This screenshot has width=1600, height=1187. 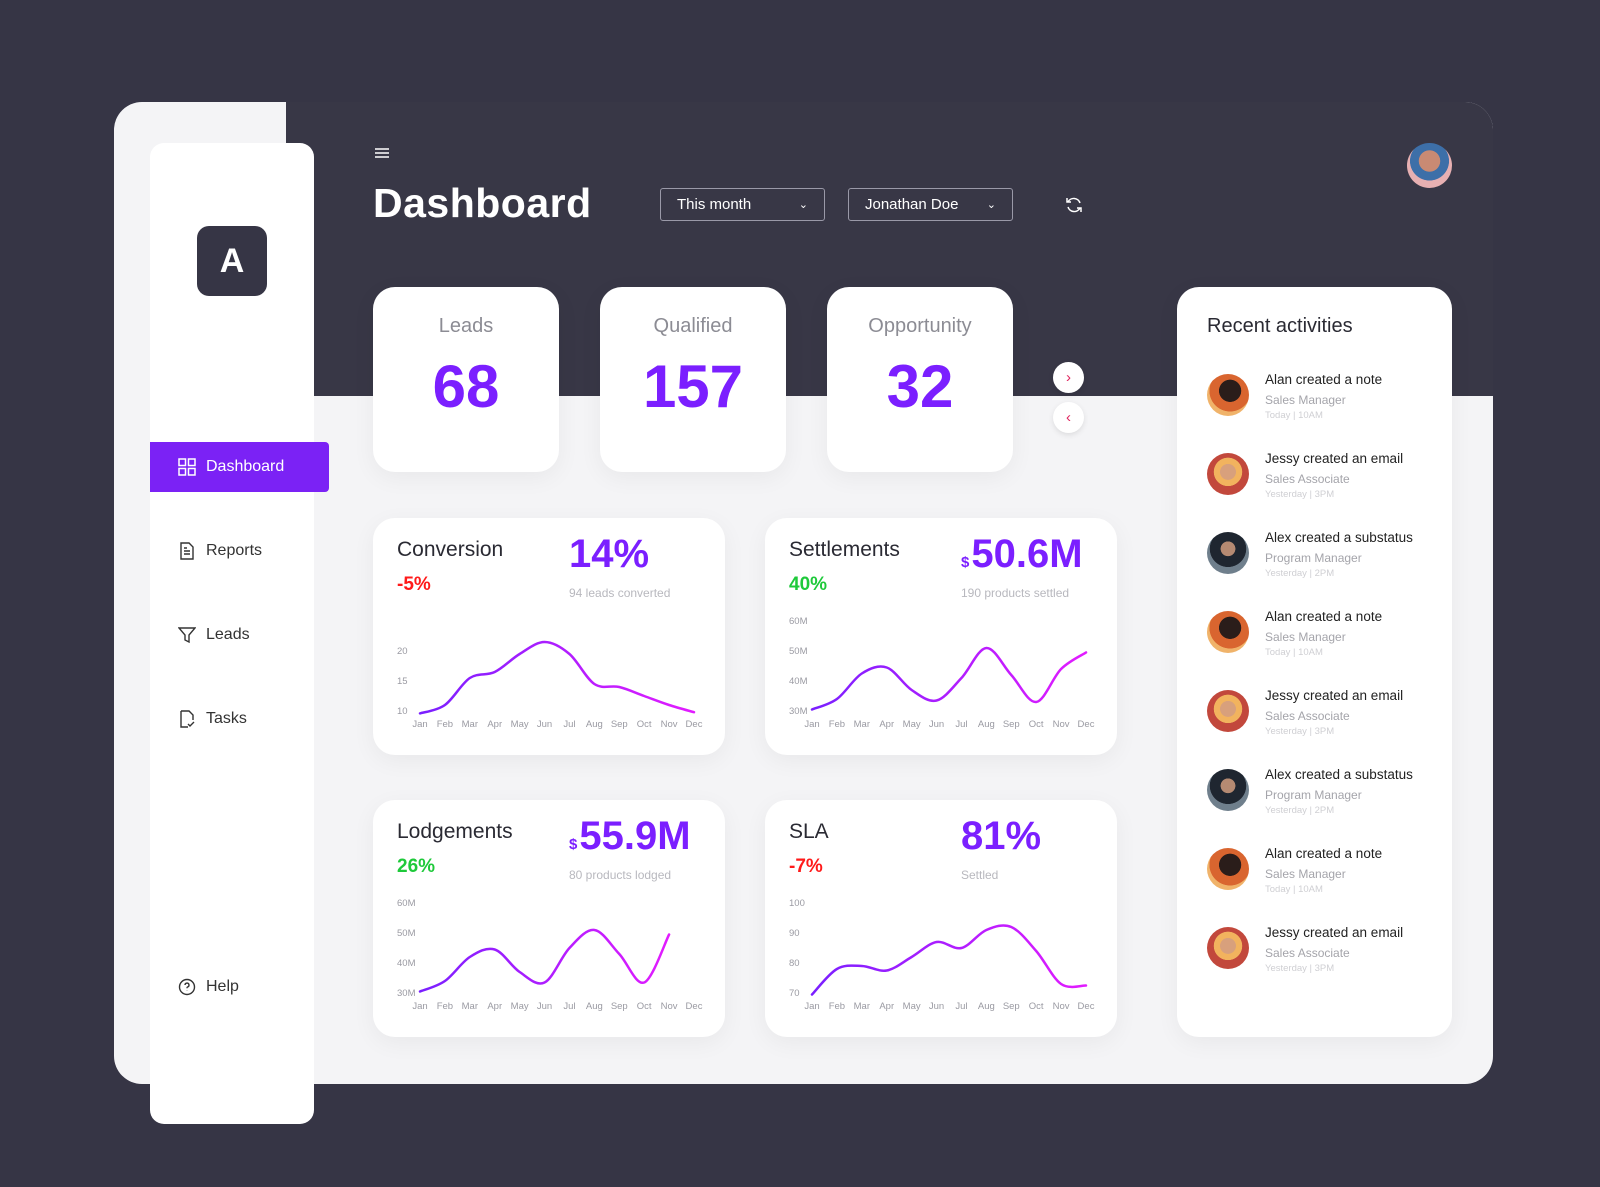 What do you see at coordinates (382, 153) in the screenshot?
I see `hamburger-menu-icon` at bounding box center [382, 153].